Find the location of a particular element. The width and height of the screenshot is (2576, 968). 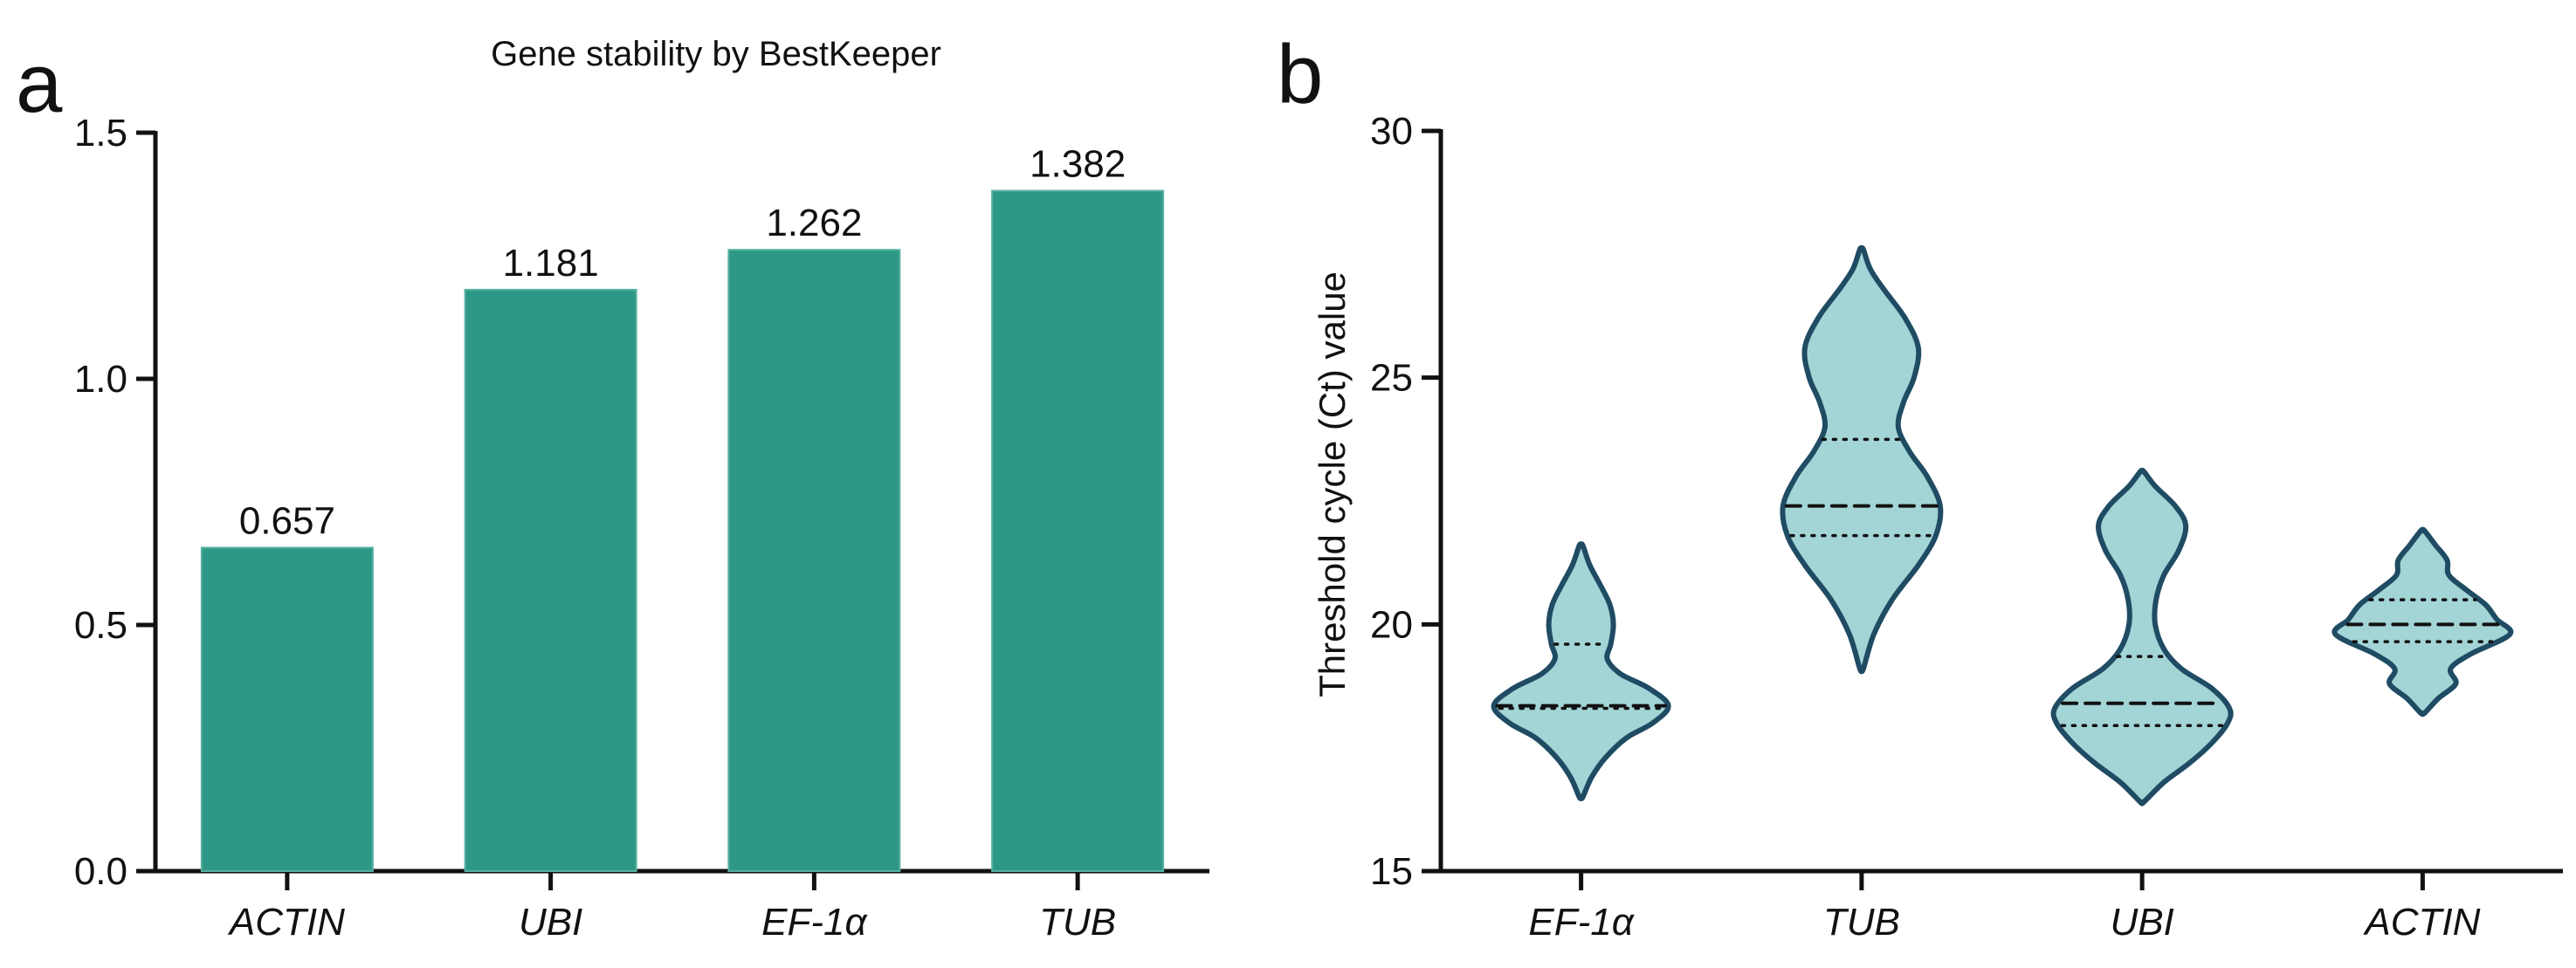

data-label-ubi: 1.181 is located at coordinates (551, 263).